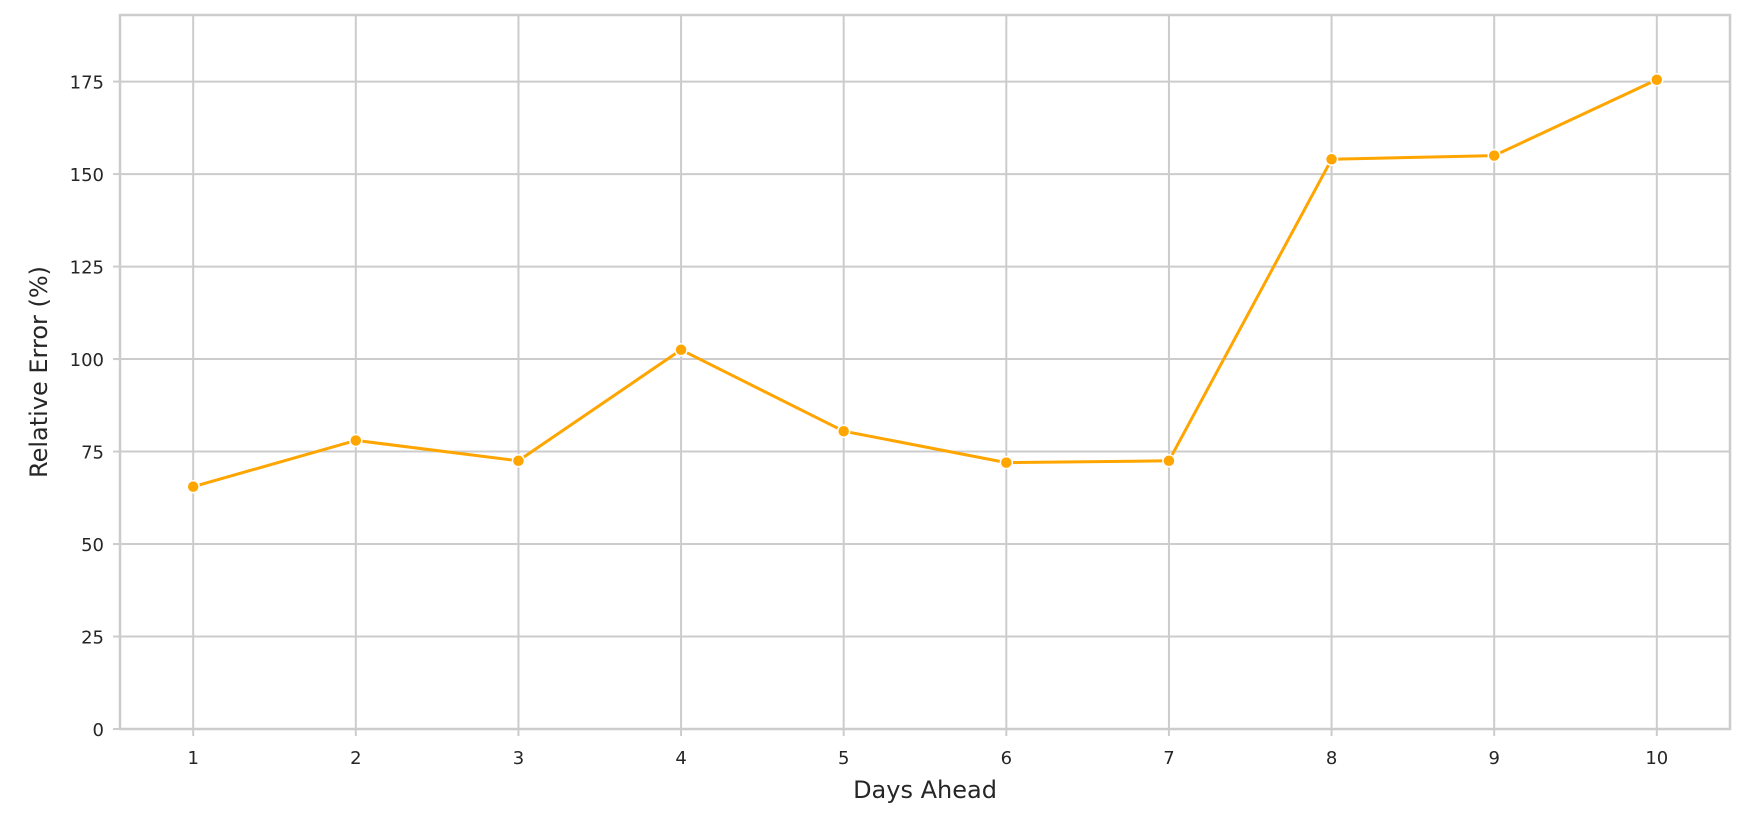  Describe the element at coordinates (1168, 758) in the screenshot. I see `x-tick-label: 7` at that location.